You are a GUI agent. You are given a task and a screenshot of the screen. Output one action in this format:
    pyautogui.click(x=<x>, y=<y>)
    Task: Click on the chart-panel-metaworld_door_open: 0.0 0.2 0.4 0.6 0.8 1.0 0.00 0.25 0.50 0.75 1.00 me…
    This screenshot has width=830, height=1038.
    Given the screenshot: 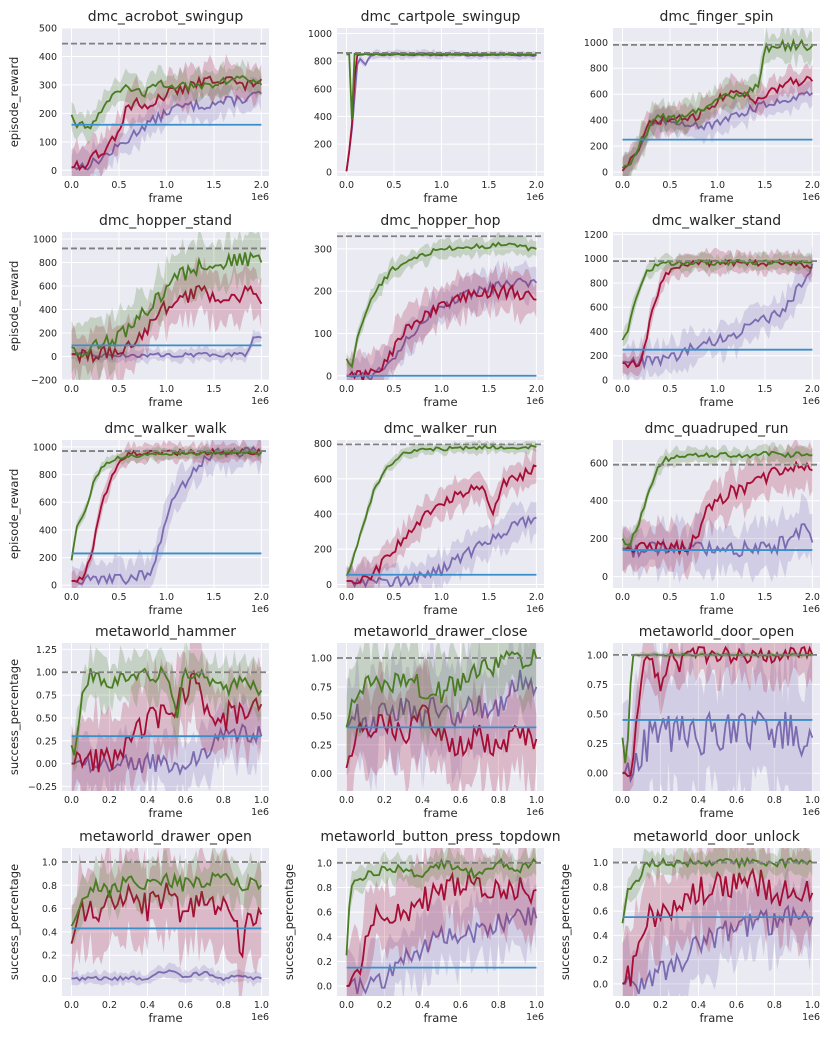 What is the action you would take?
    pyautogui.click(x=703, y=722)
    